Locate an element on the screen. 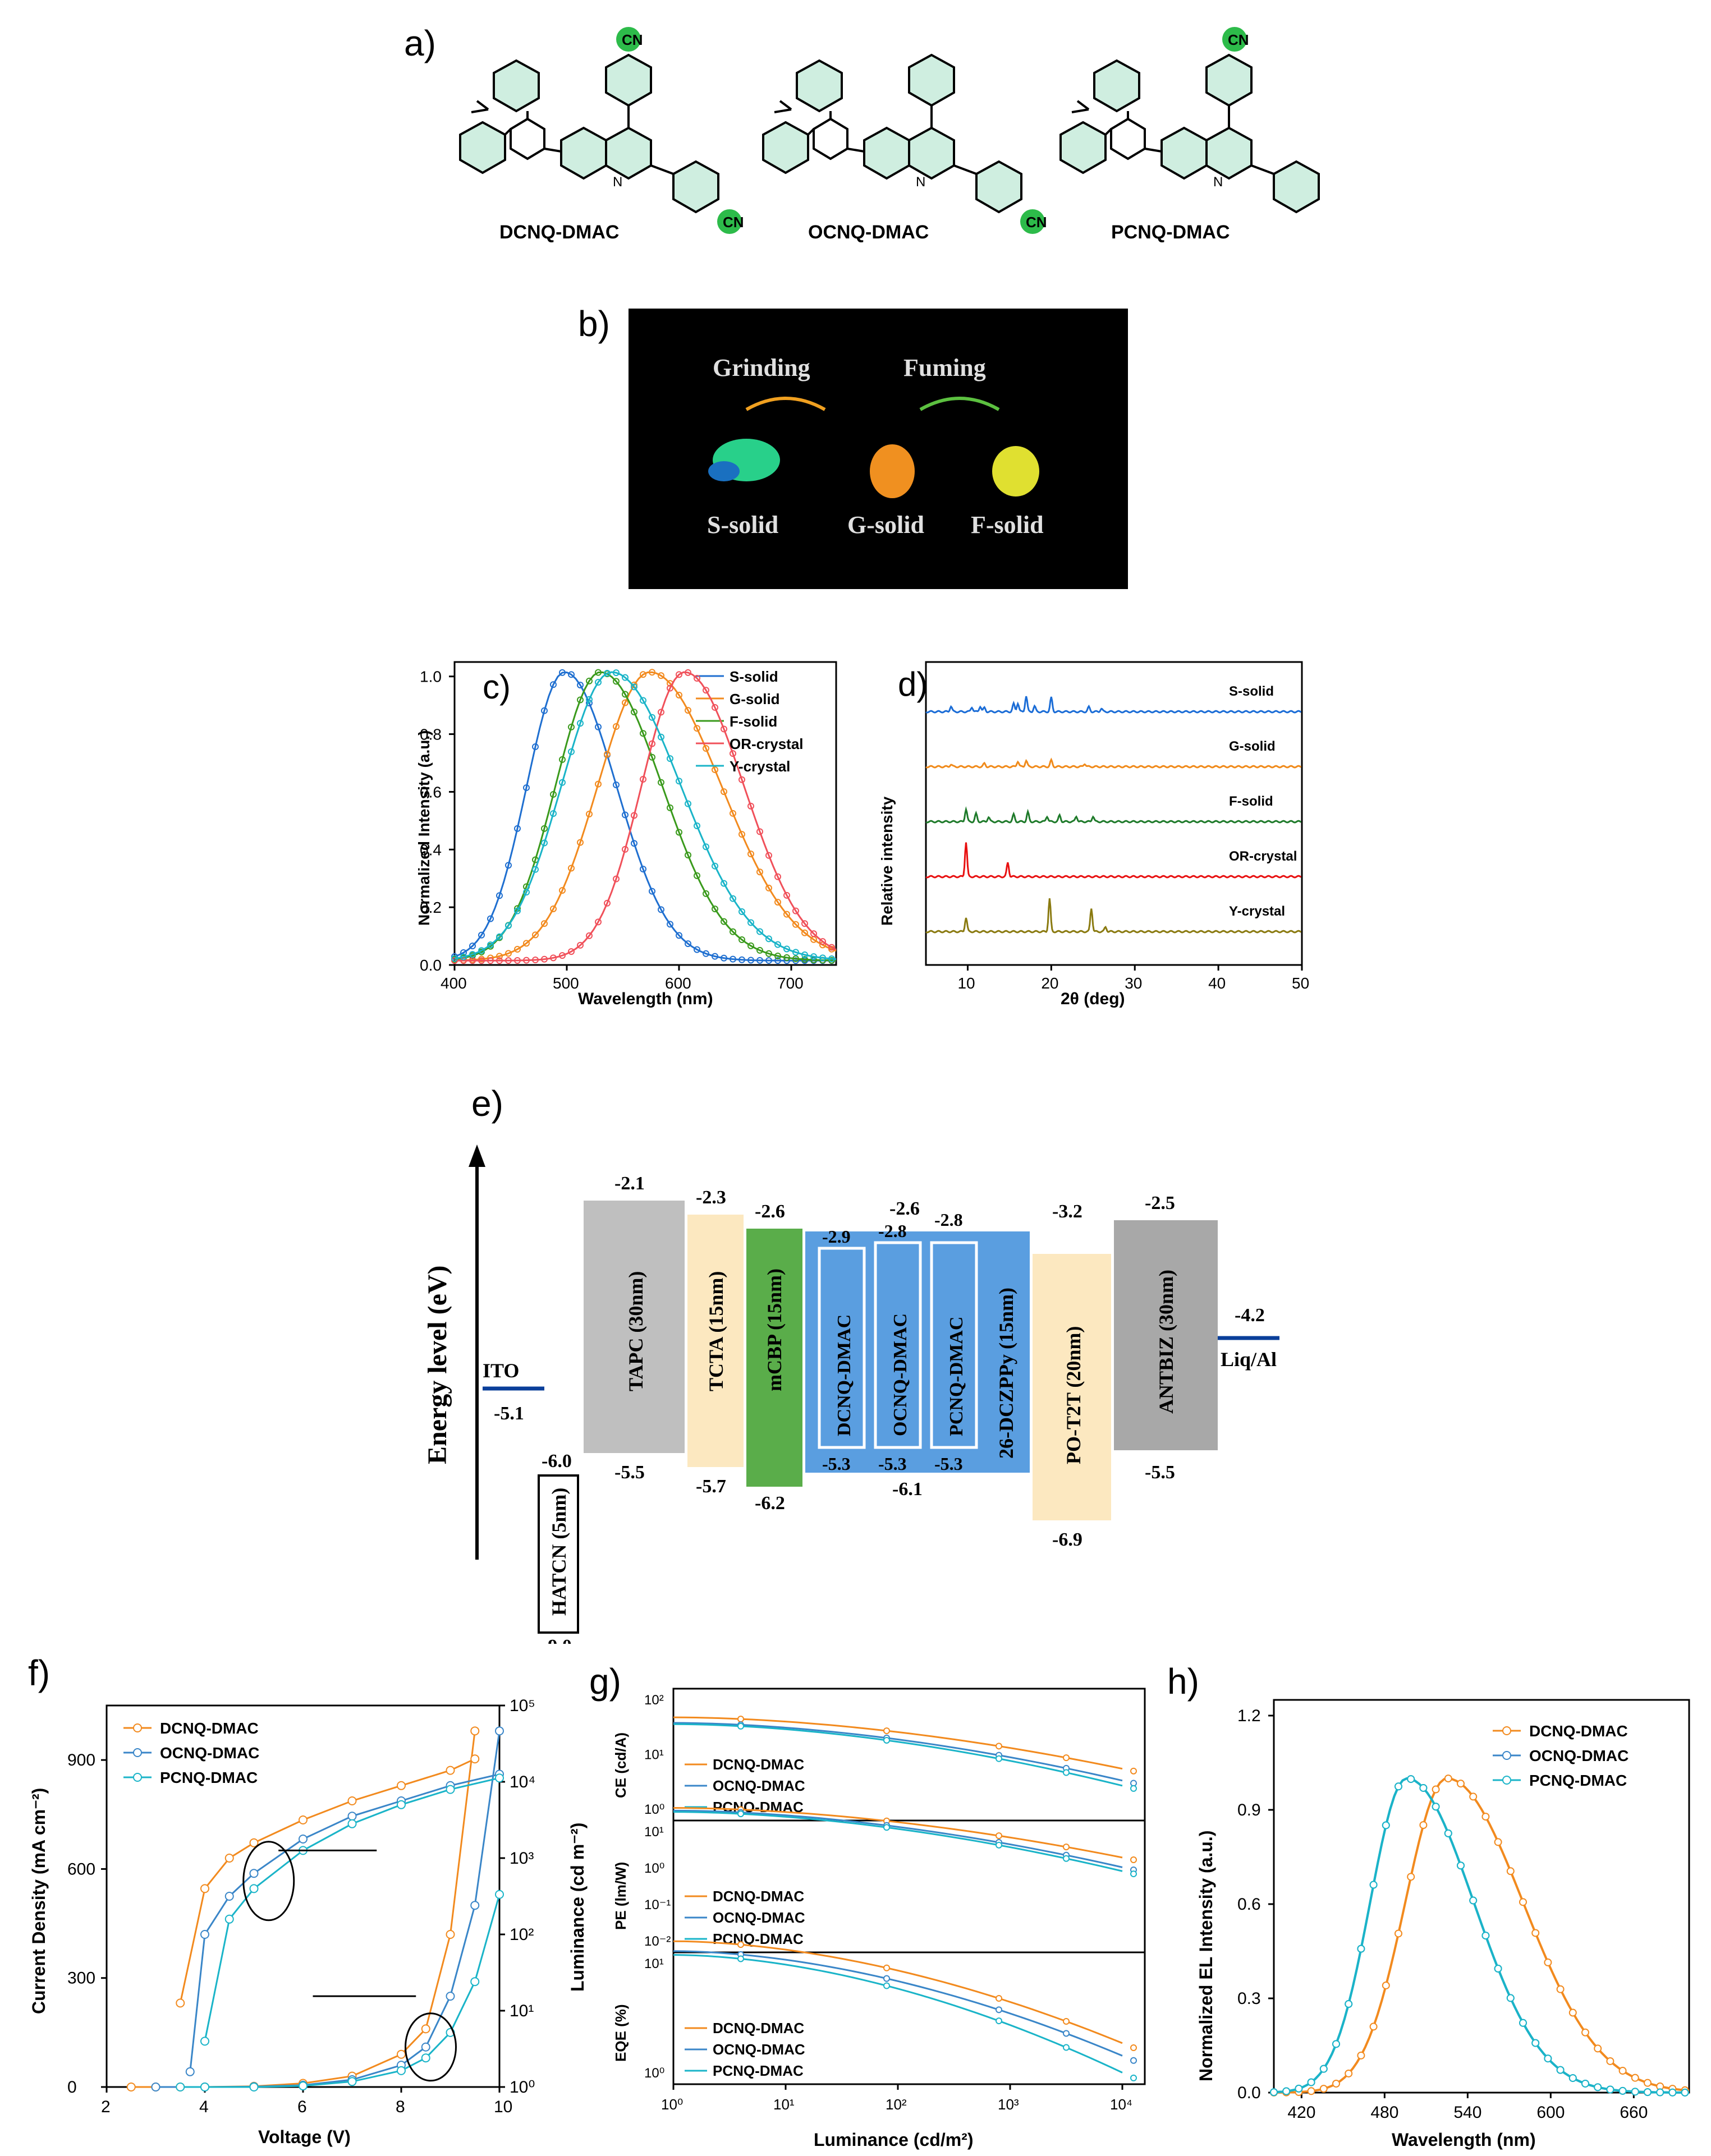  svg-text: -6.0 is located at coordinates (557, 1461).